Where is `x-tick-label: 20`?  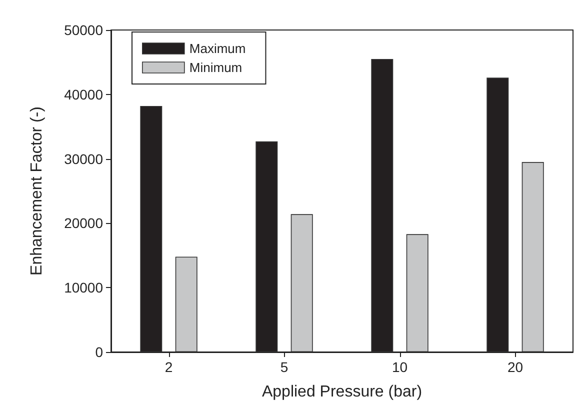
x-tick-label: 20 is located at coordinates (515, 367).